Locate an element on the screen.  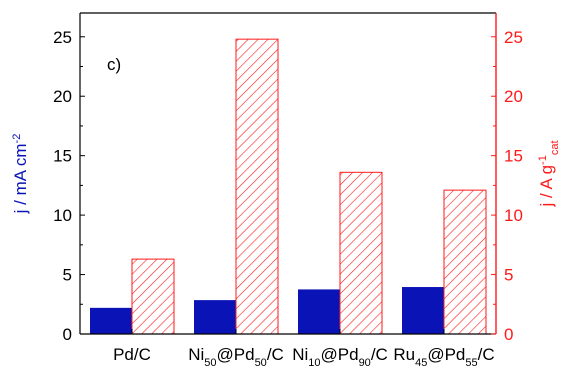
left-tick-label: 5 is located at coordinates (67, 275).